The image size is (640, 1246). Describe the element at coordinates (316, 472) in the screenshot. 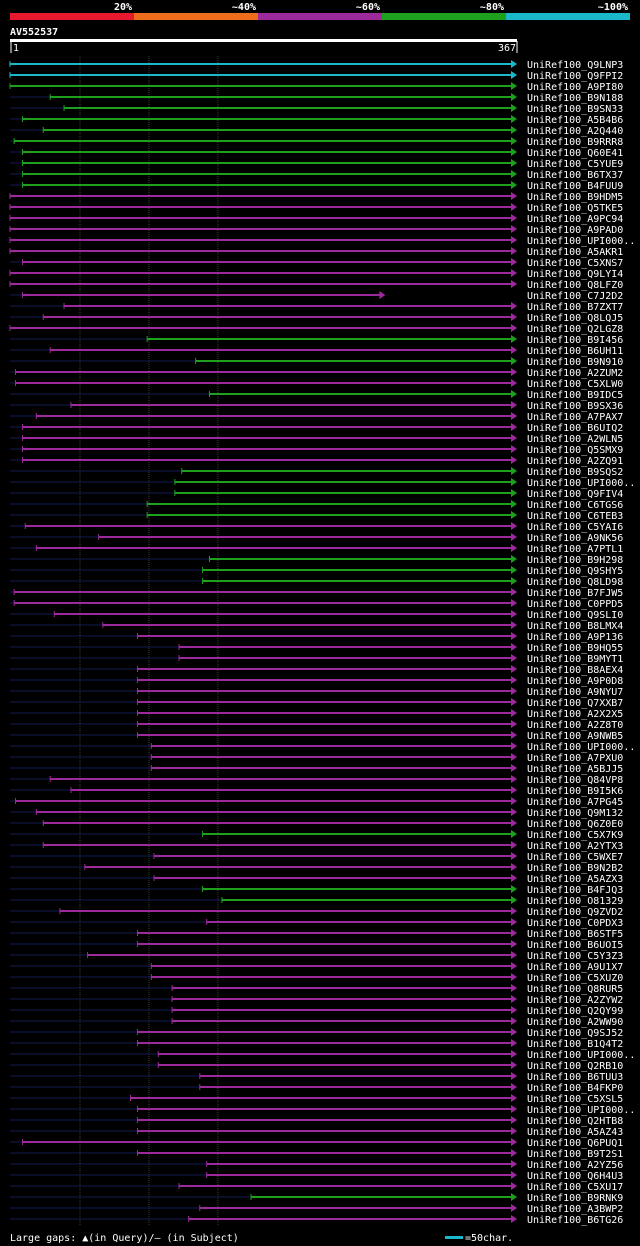

I see `hit-row: UniRef100_B9SQS2` at that location.